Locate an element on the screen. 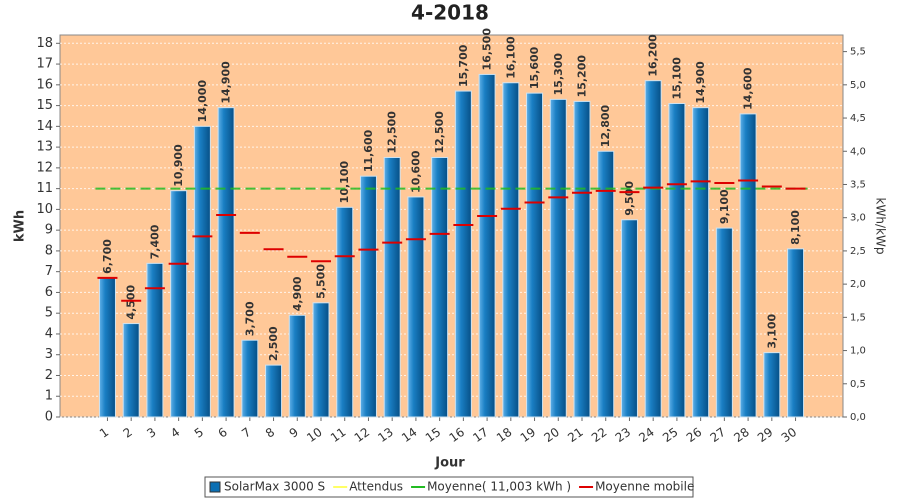  x-tick-label: 4 is located at coordinates (175, 433).